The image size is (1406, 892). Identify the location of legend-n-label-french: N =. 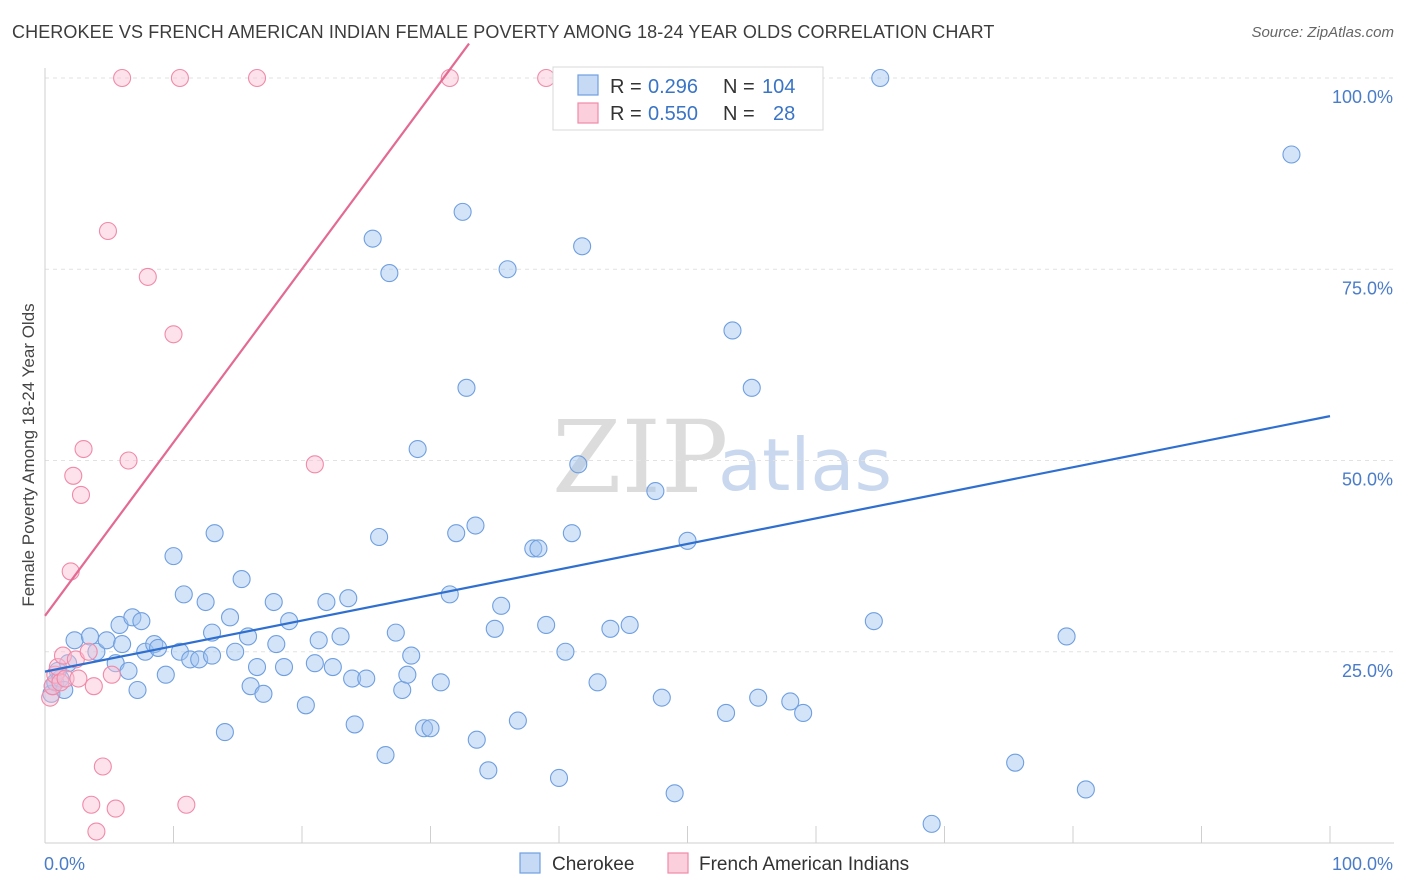
(739, 114).